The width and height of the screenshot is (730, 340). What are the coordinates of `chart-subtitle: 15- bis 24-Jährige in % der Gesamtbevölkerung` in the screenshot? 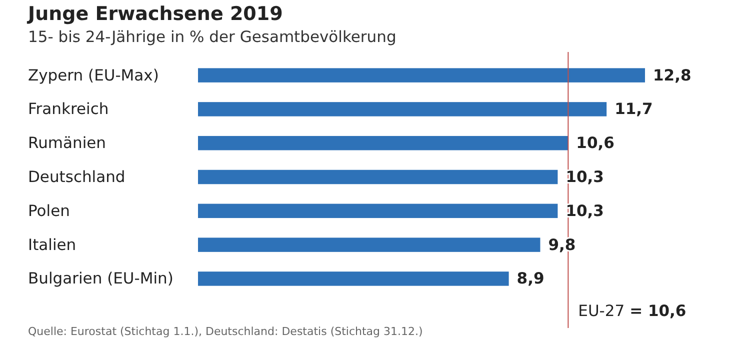 It's located at (212, 37).